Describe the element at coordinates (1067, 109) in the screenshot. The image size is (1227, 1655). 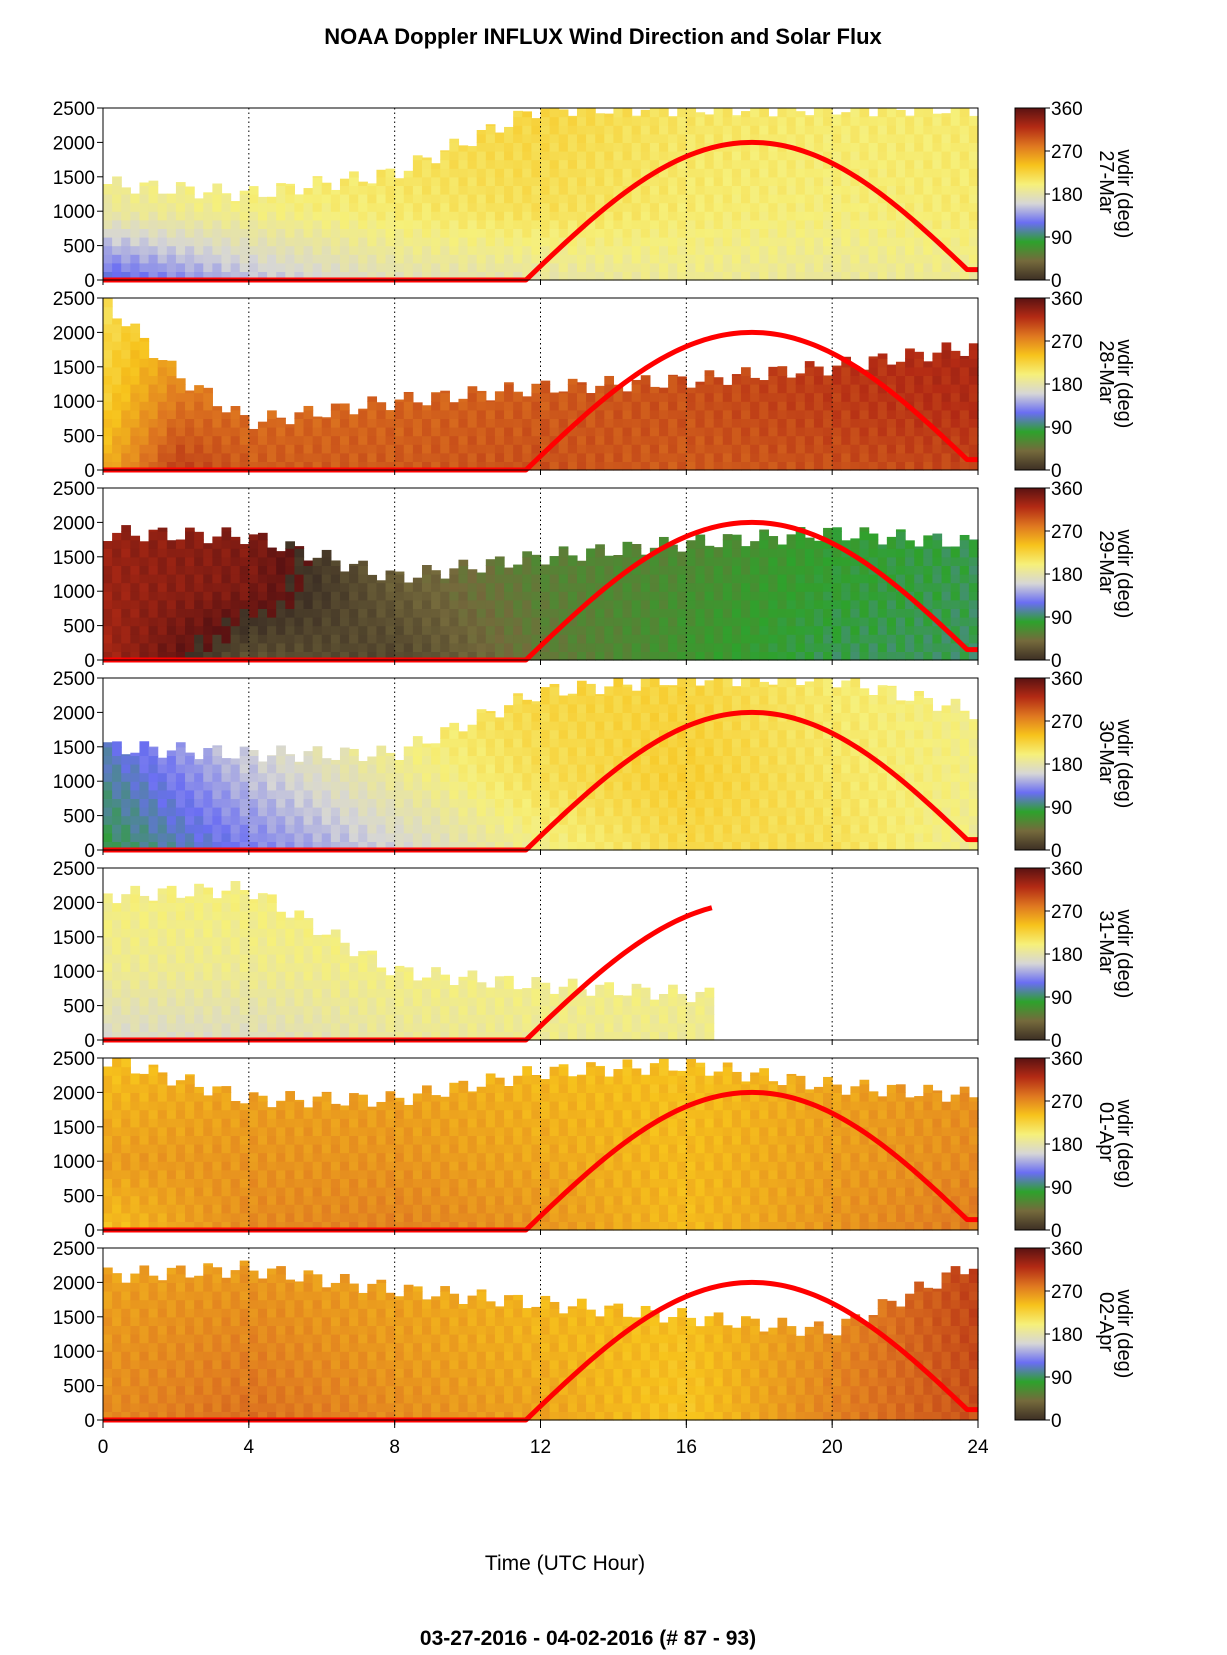
I see `colorbar-tick-label: 360` at that location.